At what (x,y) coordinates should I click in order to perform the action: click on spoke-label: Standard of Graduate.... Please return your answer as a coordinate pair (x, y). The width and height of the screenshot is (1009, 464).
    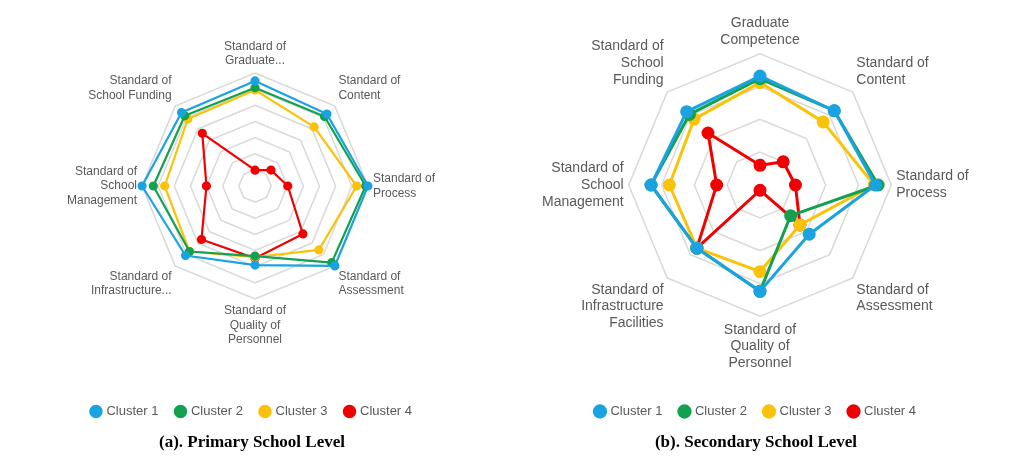
    Looking at the image, I should click on (255, 53).